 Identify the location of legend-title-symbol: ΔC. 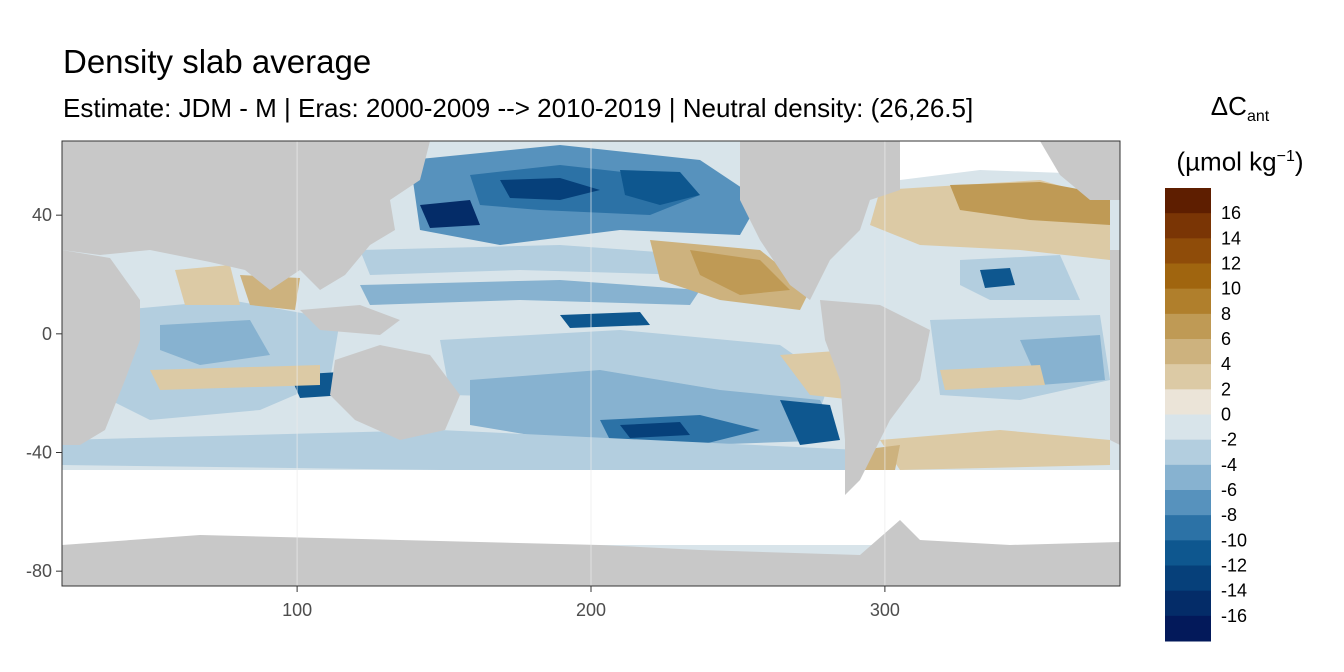
(1228, 106).